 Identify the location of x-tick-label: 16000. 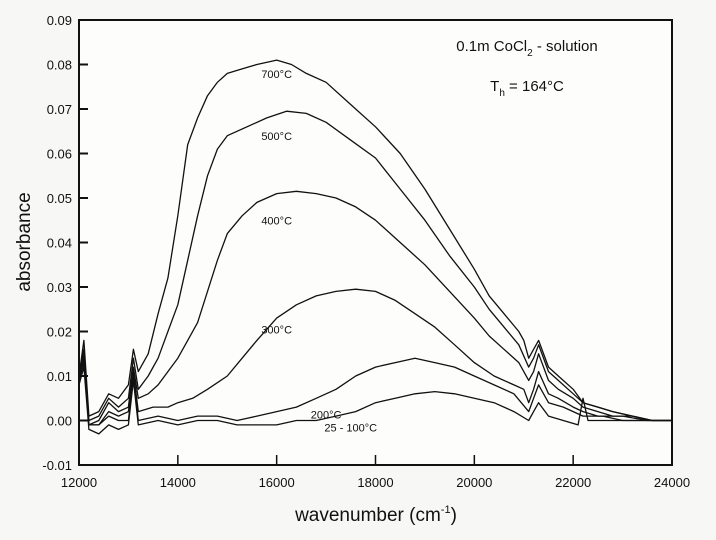
(277, 482).